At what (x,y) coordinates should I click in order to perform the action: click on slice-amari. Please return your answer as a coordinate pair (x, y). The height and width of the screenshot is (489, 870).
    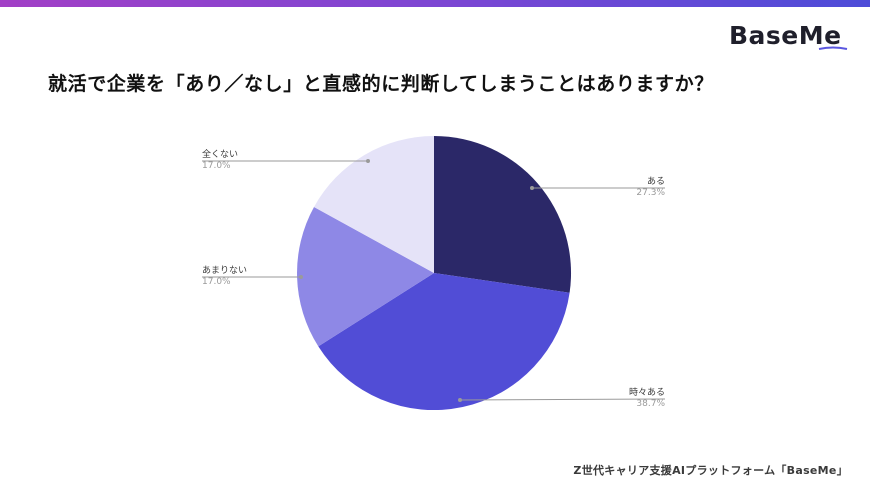
    Looking at the image, I should click on (365, 277).